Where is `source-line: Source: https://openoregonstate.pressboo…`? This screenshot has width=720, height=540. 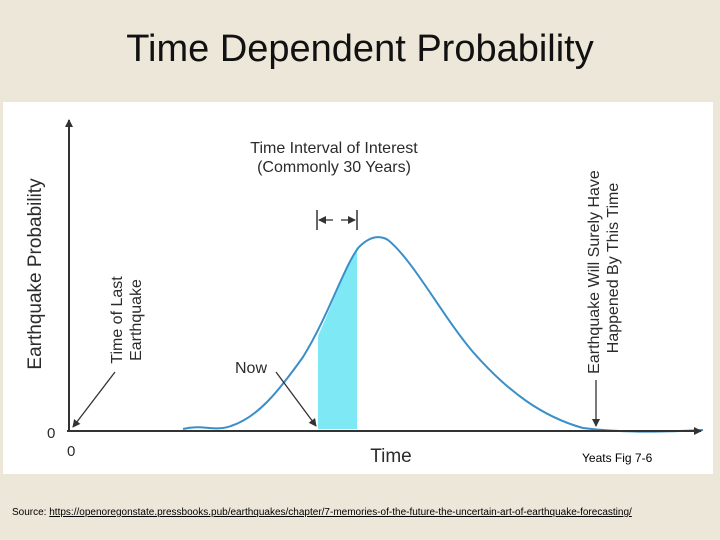
source-line: Source: https://openoregonstate.pressboo… is located at coordinates (365, 512).